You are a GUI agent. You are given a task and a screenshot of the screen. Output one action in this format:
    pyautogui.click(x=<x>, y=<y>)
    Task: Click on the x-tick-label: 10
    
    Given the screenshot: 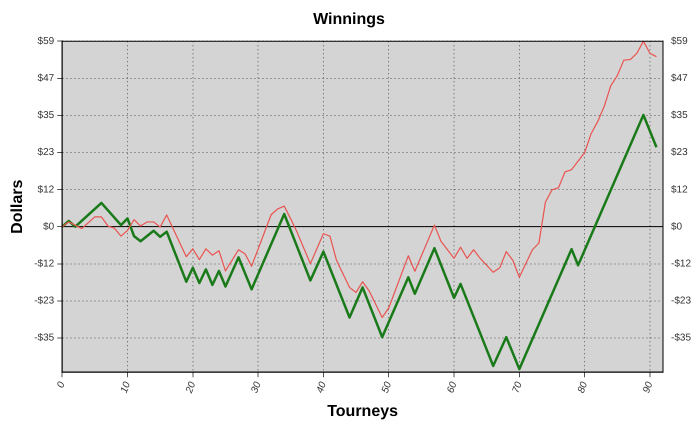 What is the action you would take?
    pyautogui.click(x=126, y=387)
    